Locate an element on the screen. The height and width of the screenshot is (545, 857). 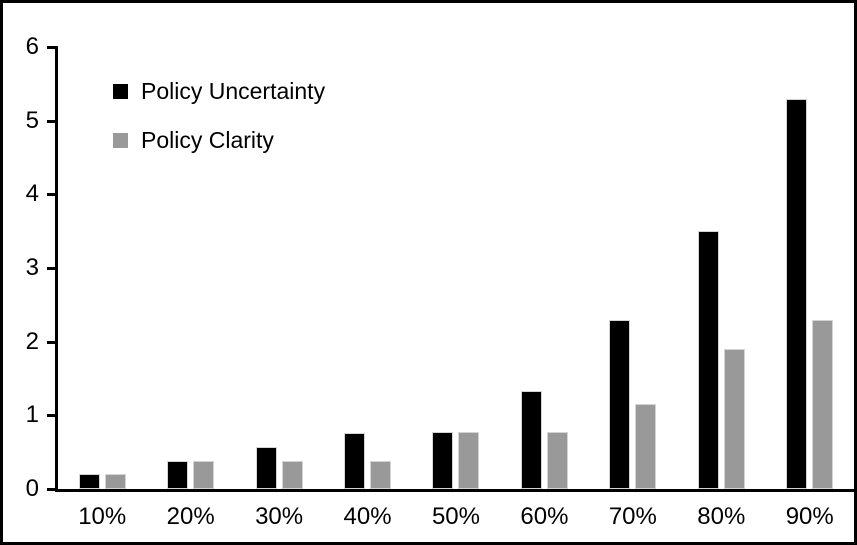
x-tick-label: 70% is located at coordinates (632, 516).